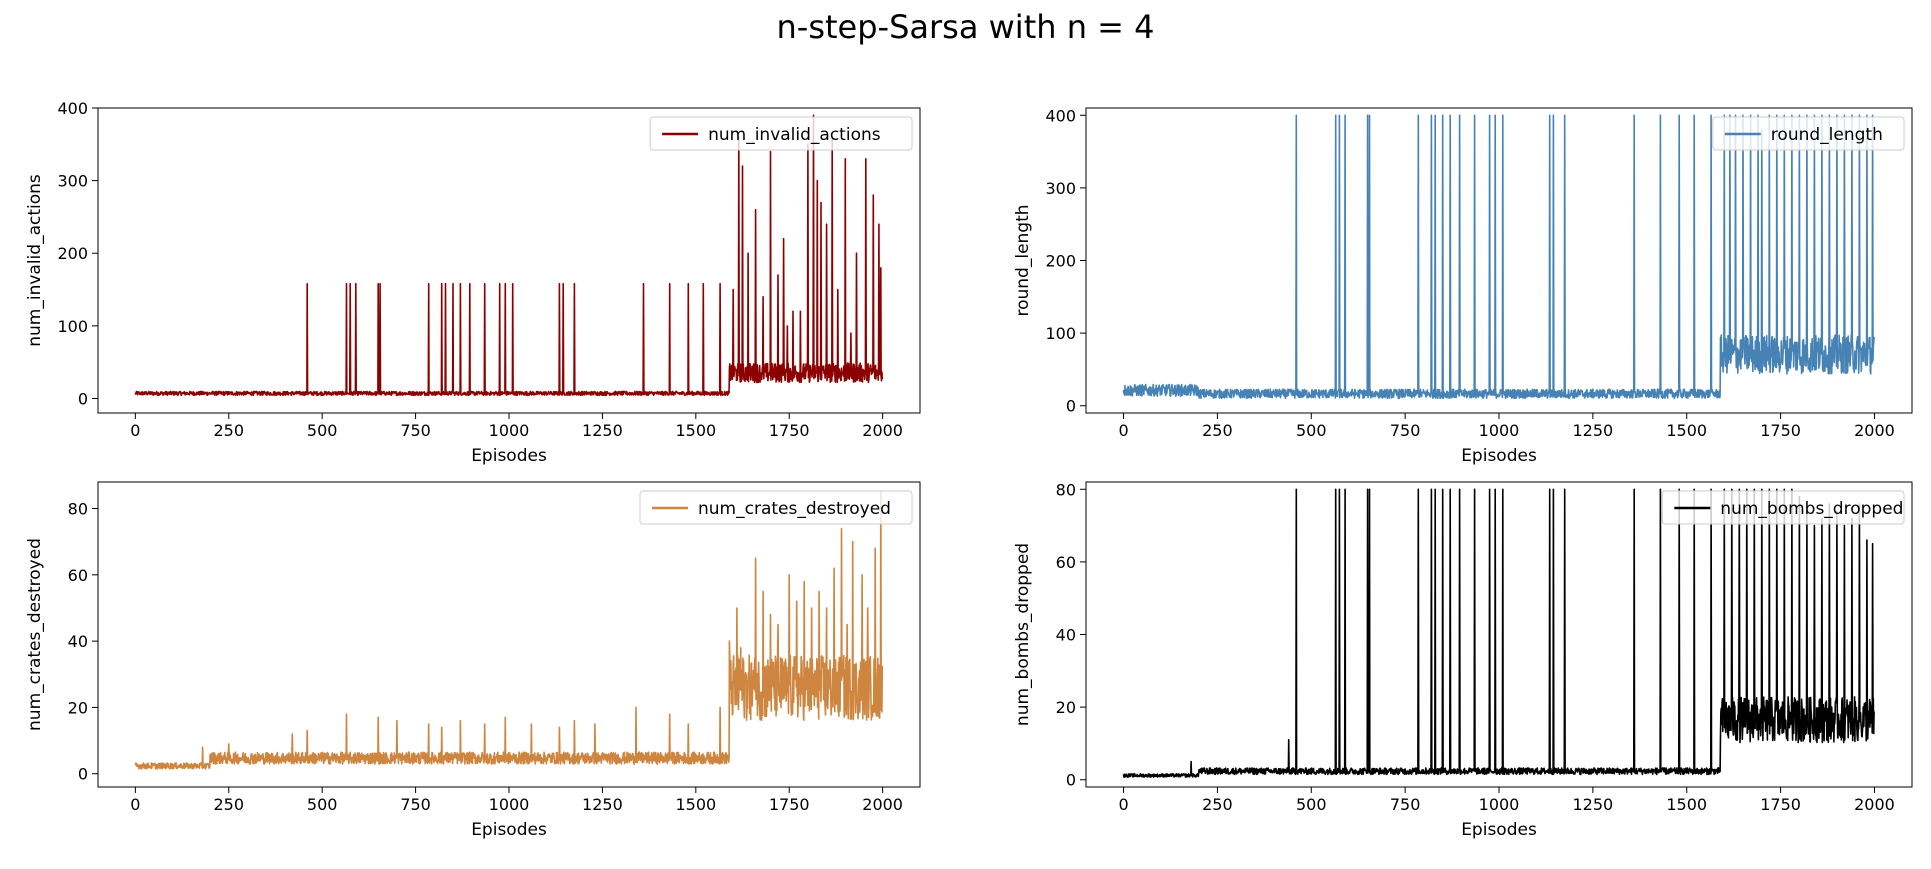 Image resolution: width=1931 pixels, height=869 pixels. I want to click on legend-label: num_invalid_actions, so click(794, 135).